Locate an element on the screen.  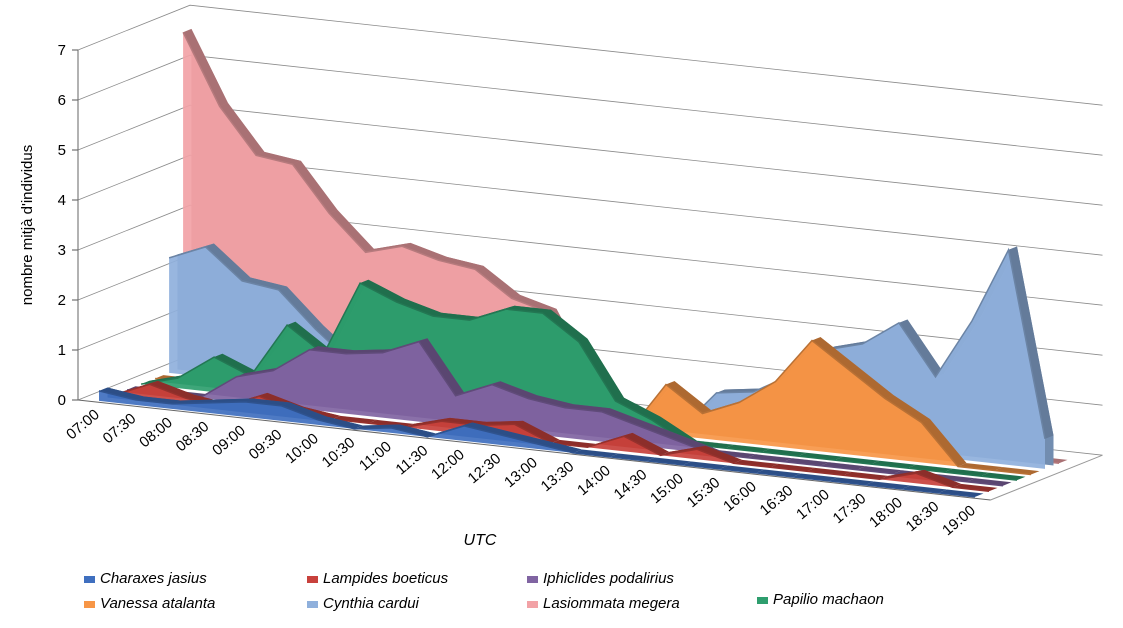
x-tick-label: 13:30 is located at coordinates (558, 476).